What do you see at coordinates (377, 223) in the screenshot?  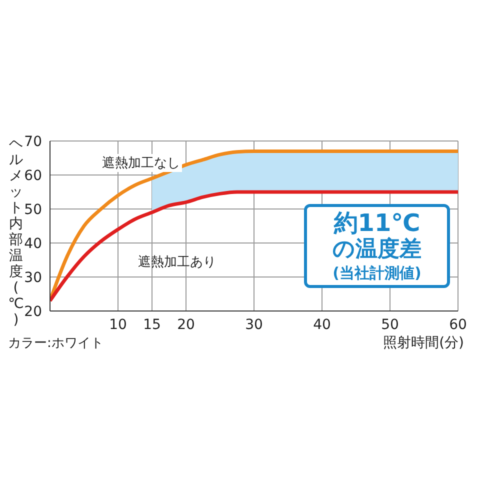 I see `annotation: 約11℃` at bounding box center [377, 223].